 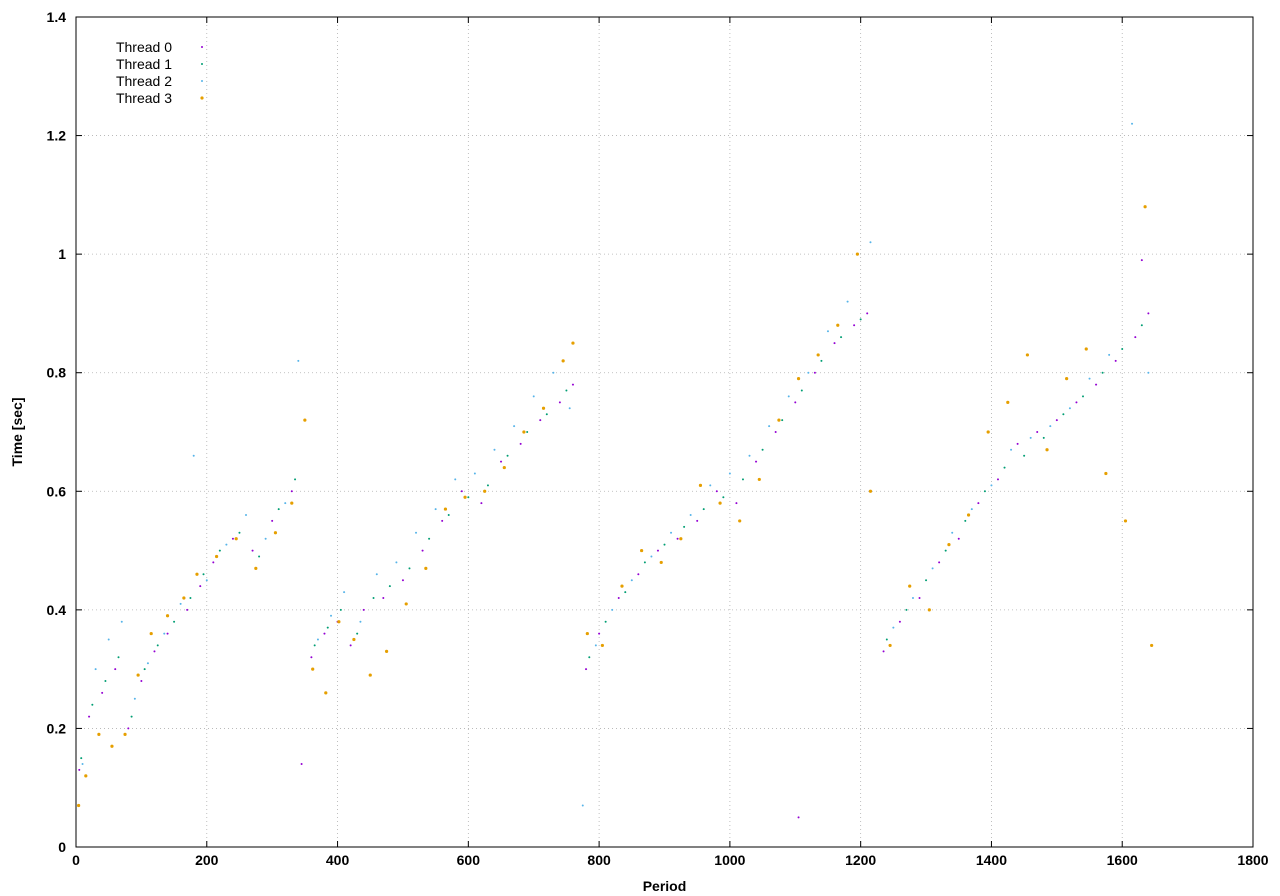 I want to click on x-tick-label: 1800, so click(x=1252, y=860).